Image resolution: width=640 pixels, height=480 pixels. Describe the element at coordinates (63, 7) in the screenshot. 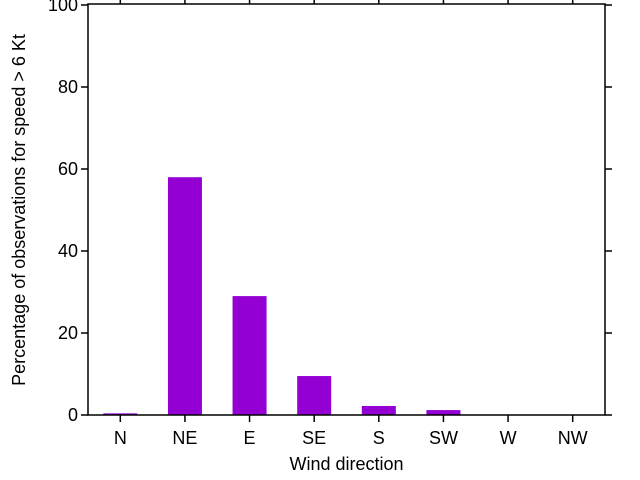

I see `y-tick-label-100: 100` at that location.